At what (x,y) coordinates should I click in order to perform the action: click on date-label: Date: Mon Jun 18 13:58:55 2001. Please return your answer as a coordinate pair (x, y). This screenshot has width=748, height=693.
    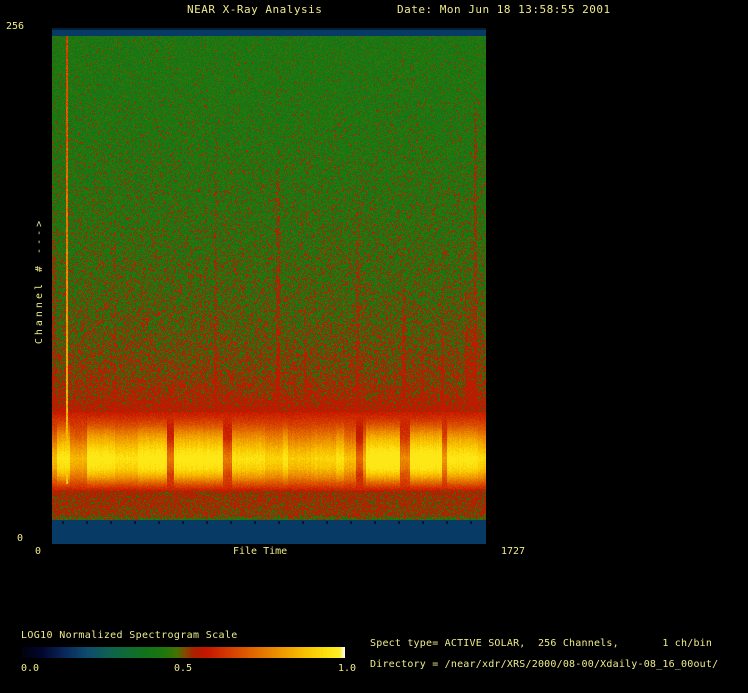
    Looking at the image, I should click on (504, 9).